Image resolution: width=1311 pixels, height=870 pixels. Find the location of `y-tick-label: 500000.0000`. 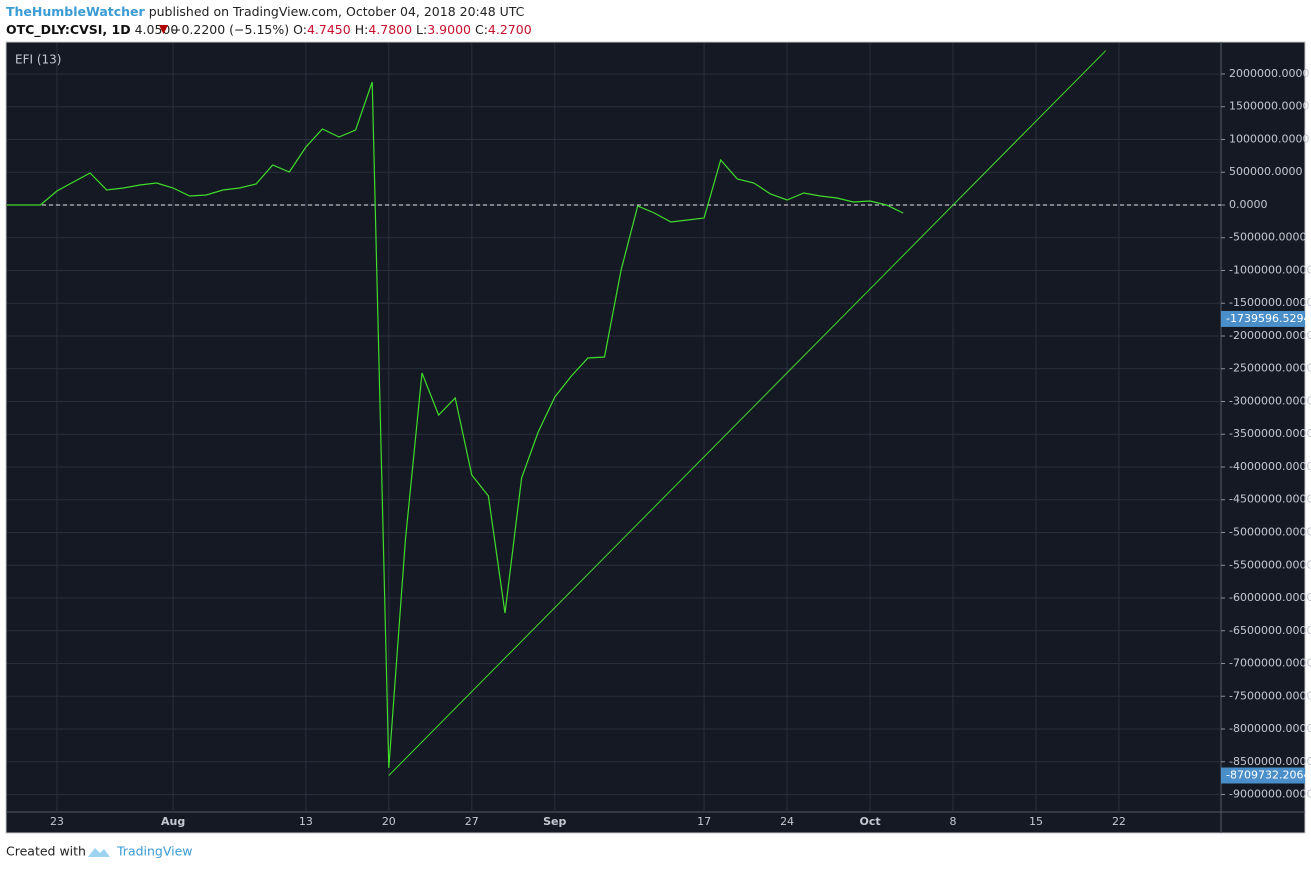

y-tick-label: 500000.0000 is located at coordinates (1265, 171).